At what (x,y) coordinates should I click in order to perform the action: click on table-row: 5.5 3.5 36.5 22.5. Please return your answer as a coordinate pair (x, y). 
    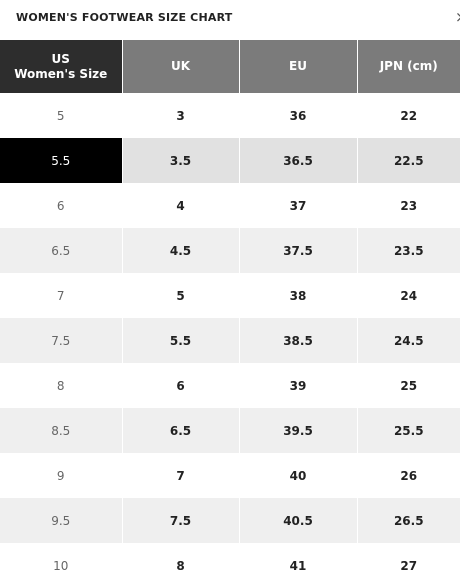
    Looking at the image, I should click on (230, 160).